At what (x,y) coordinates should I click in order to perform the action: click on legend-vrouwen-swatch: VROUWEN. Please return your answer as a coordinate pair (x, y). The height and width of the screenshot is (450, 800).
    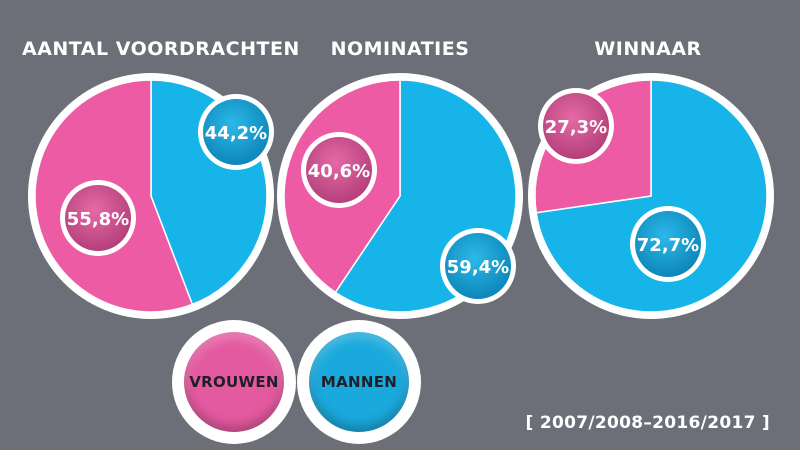
    Looking at the image, I should click on (234, 382).